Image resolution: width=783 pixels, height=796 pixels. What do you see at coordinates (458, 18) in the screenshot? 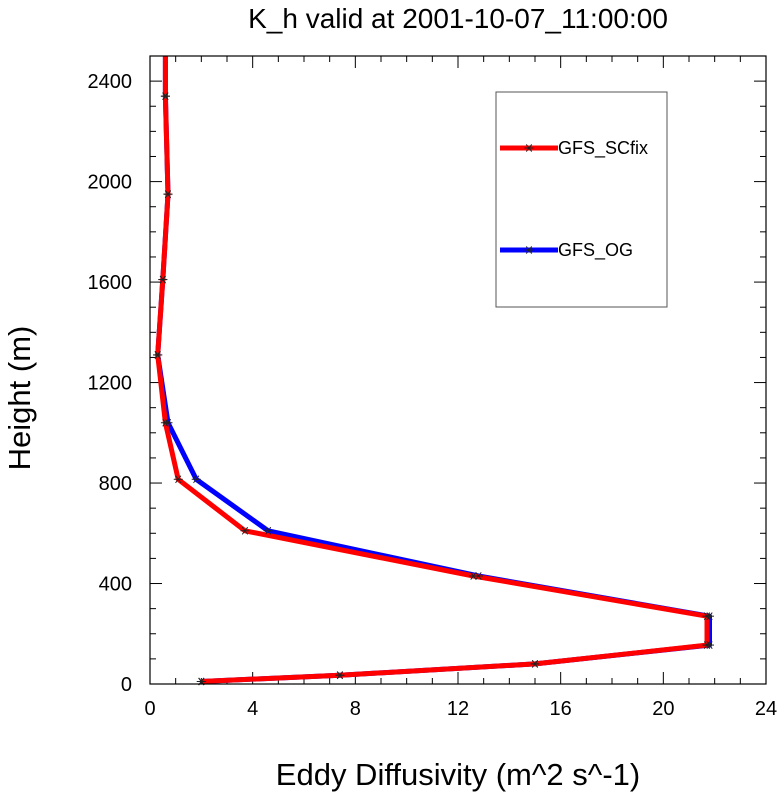
I see `chart-title: K_h valid at 2001-10-07_11:00:00` at bounding box center [458, 18].